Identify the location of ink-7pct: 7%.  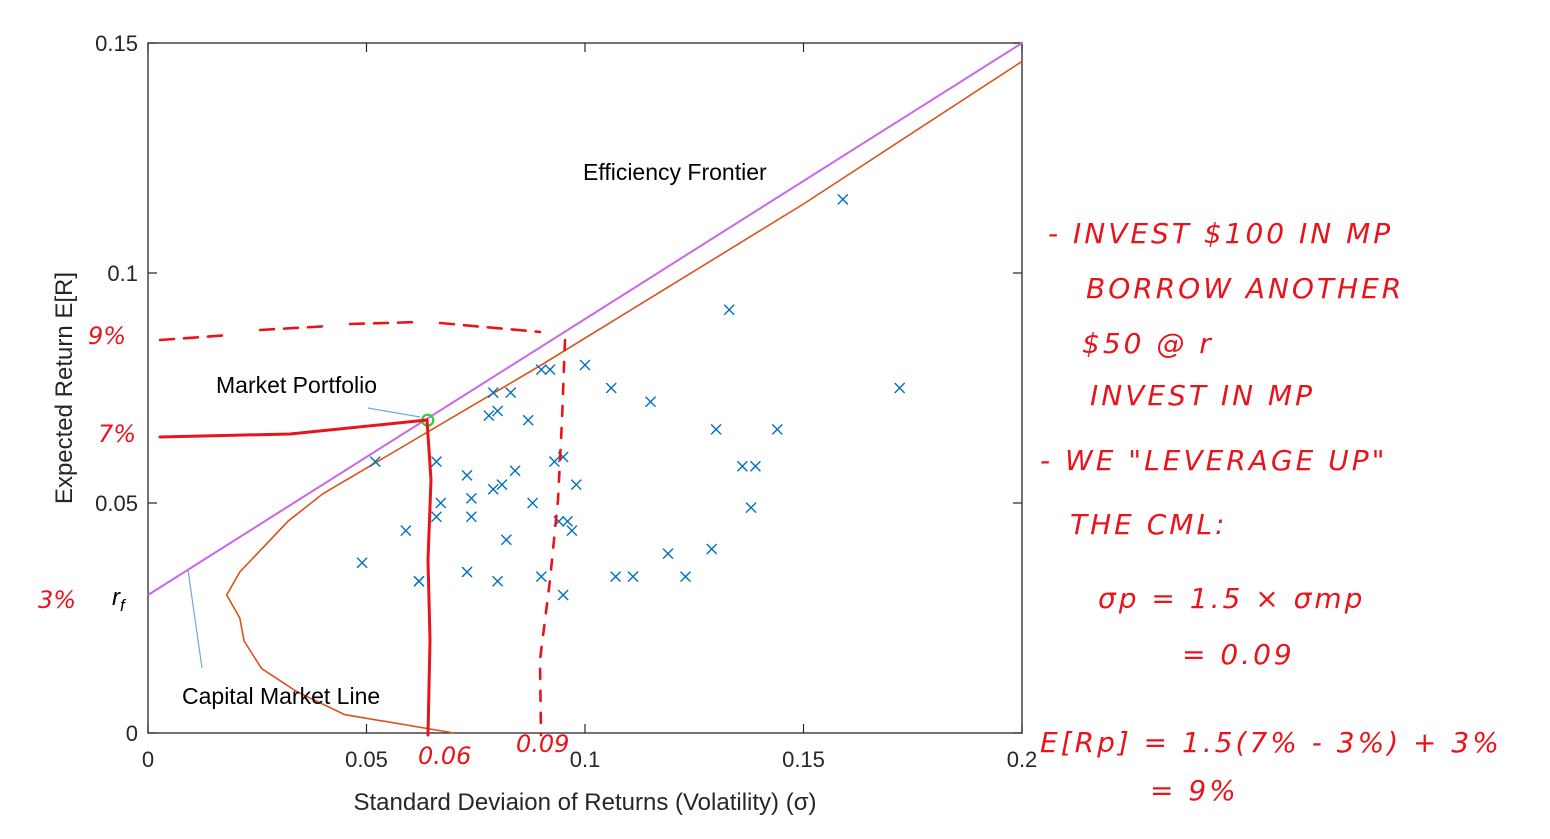
(117, 434).